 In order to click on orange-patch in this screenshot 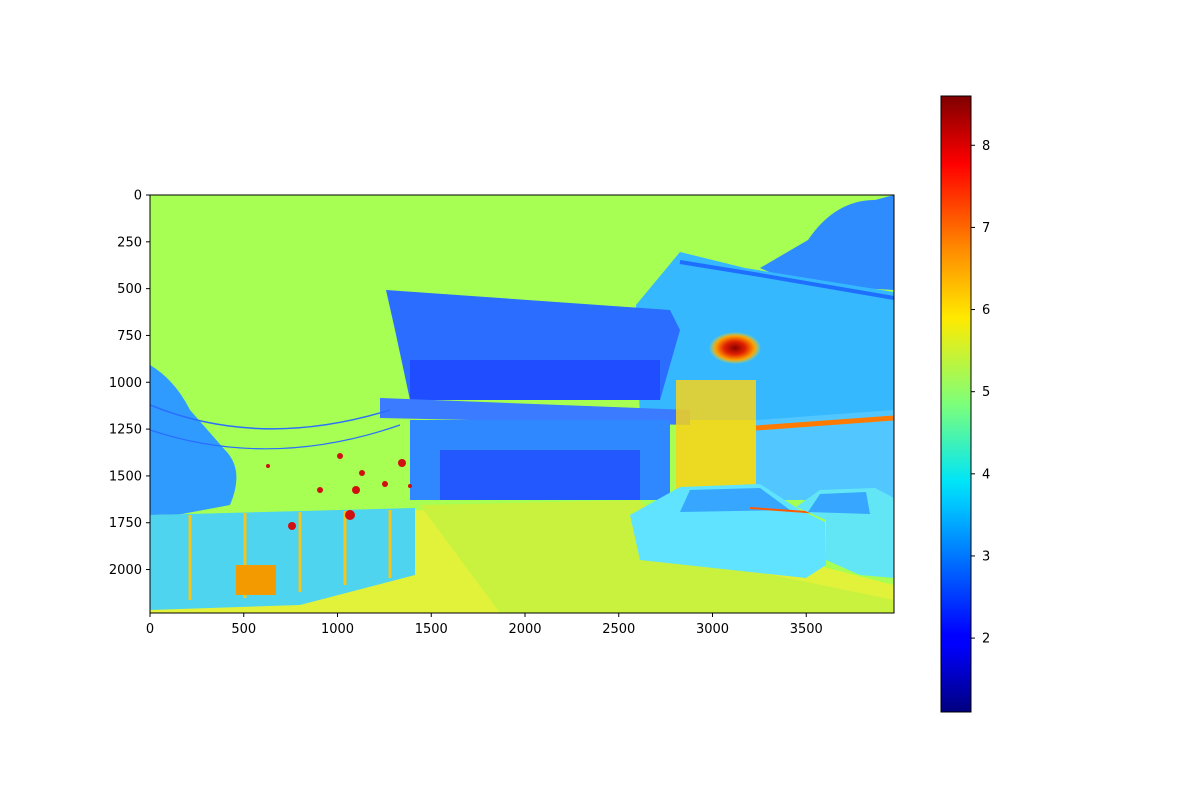, I will do `click(256, 580)`.